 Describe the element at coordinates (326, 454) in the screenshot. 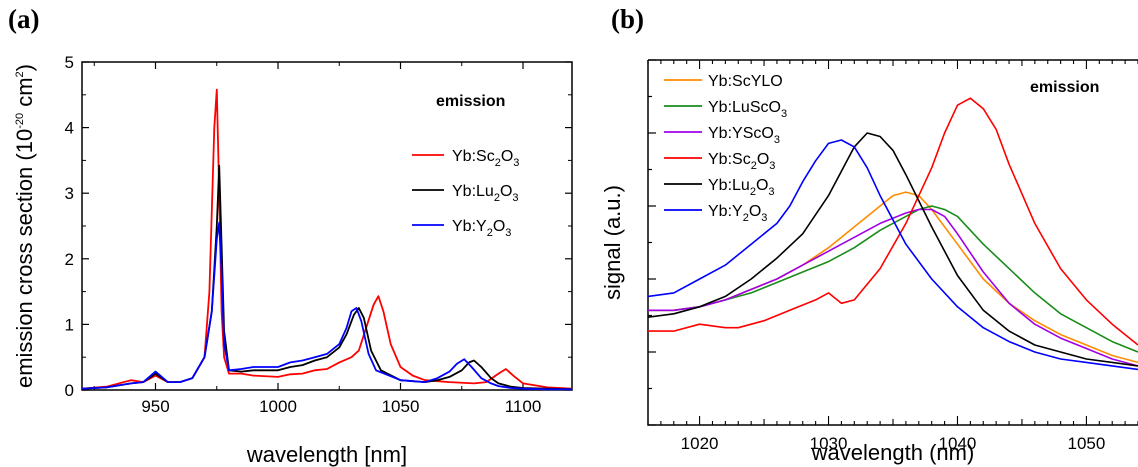

I see `x-axis-label: wavelength [nm]` at that location.